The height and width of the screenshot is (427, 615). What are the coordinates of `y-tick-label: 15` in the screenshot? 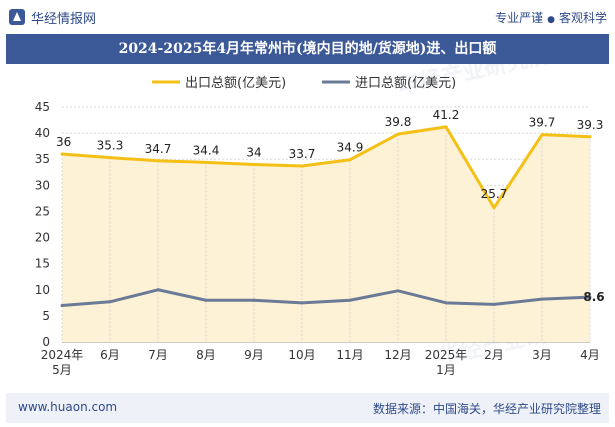 It's located at (42, 264).